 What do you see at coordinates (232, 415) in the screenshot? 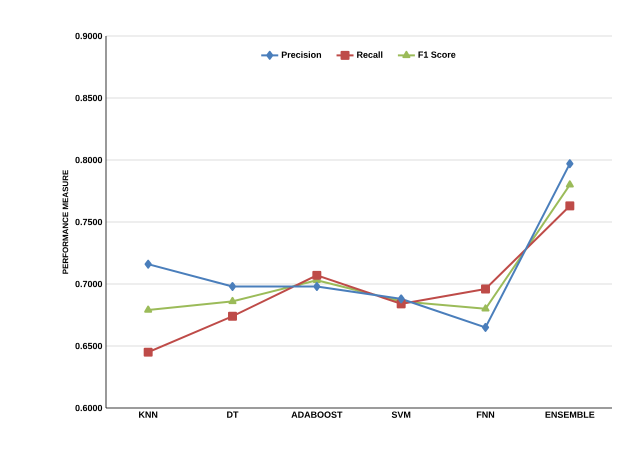
I see `x-tick-label: DT` at bounding box center [232, 415].